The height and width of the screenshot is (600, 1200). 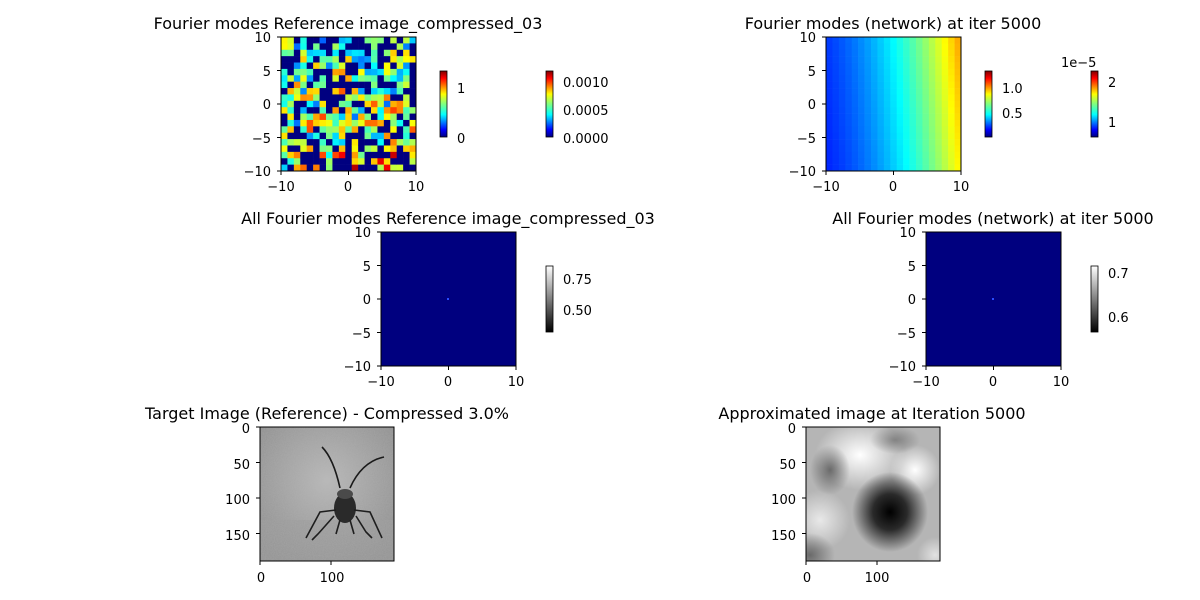 What do you see at coordinates (807, 38) in the screenshot?
I see `p2-ytick-10: 10` at bounding box center [807, 38].